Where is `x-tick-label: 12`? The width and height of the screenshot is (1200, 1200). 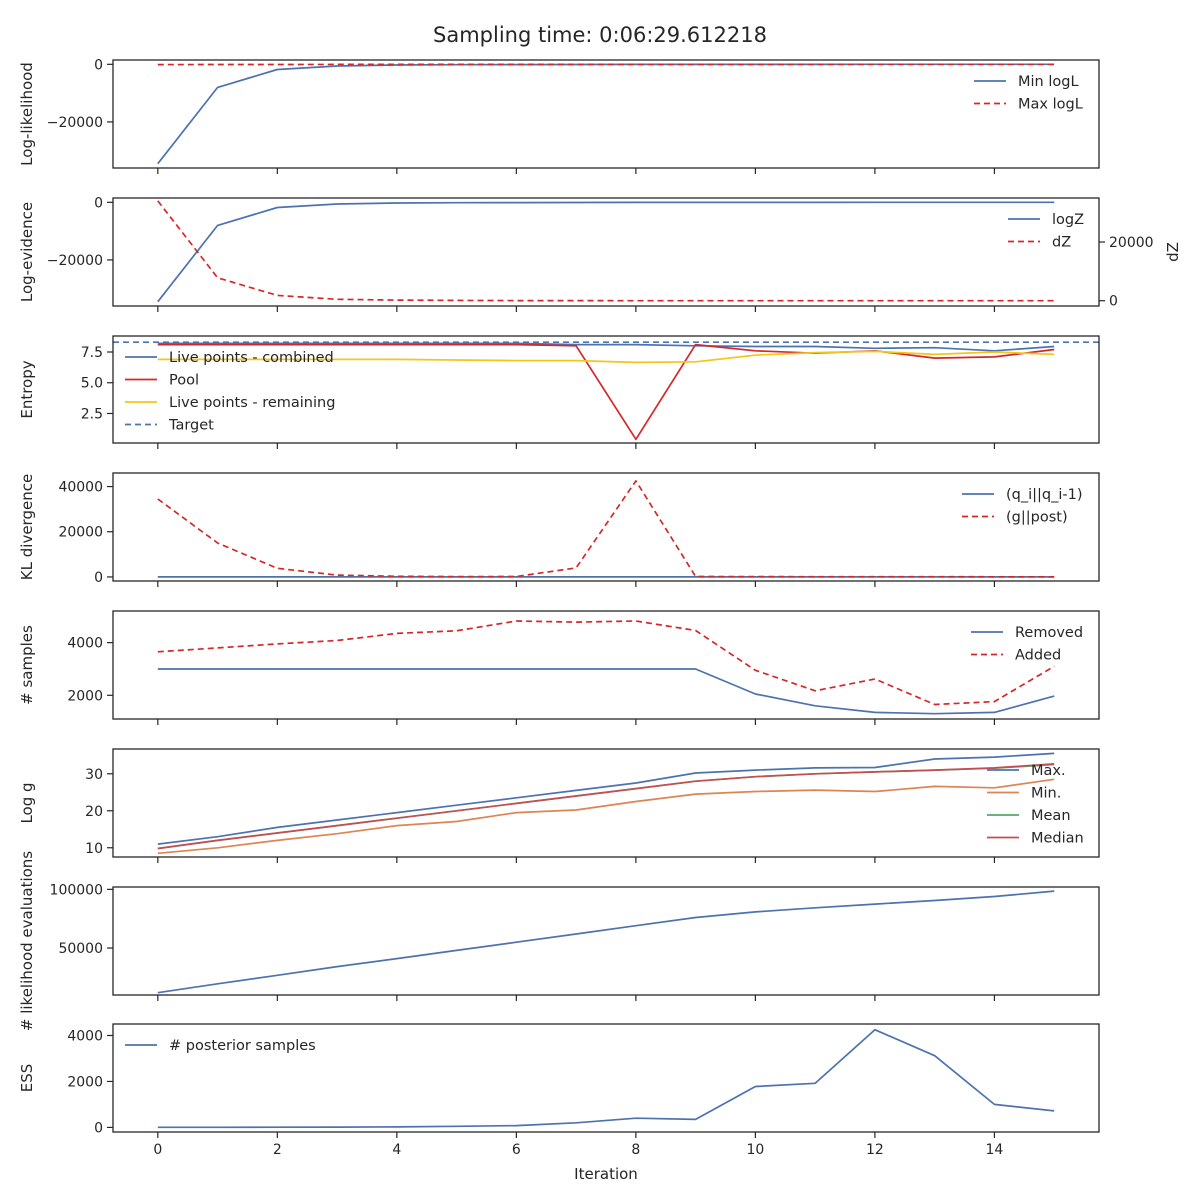
x-tick-label: 12 is located at coordinates (875, 1150).